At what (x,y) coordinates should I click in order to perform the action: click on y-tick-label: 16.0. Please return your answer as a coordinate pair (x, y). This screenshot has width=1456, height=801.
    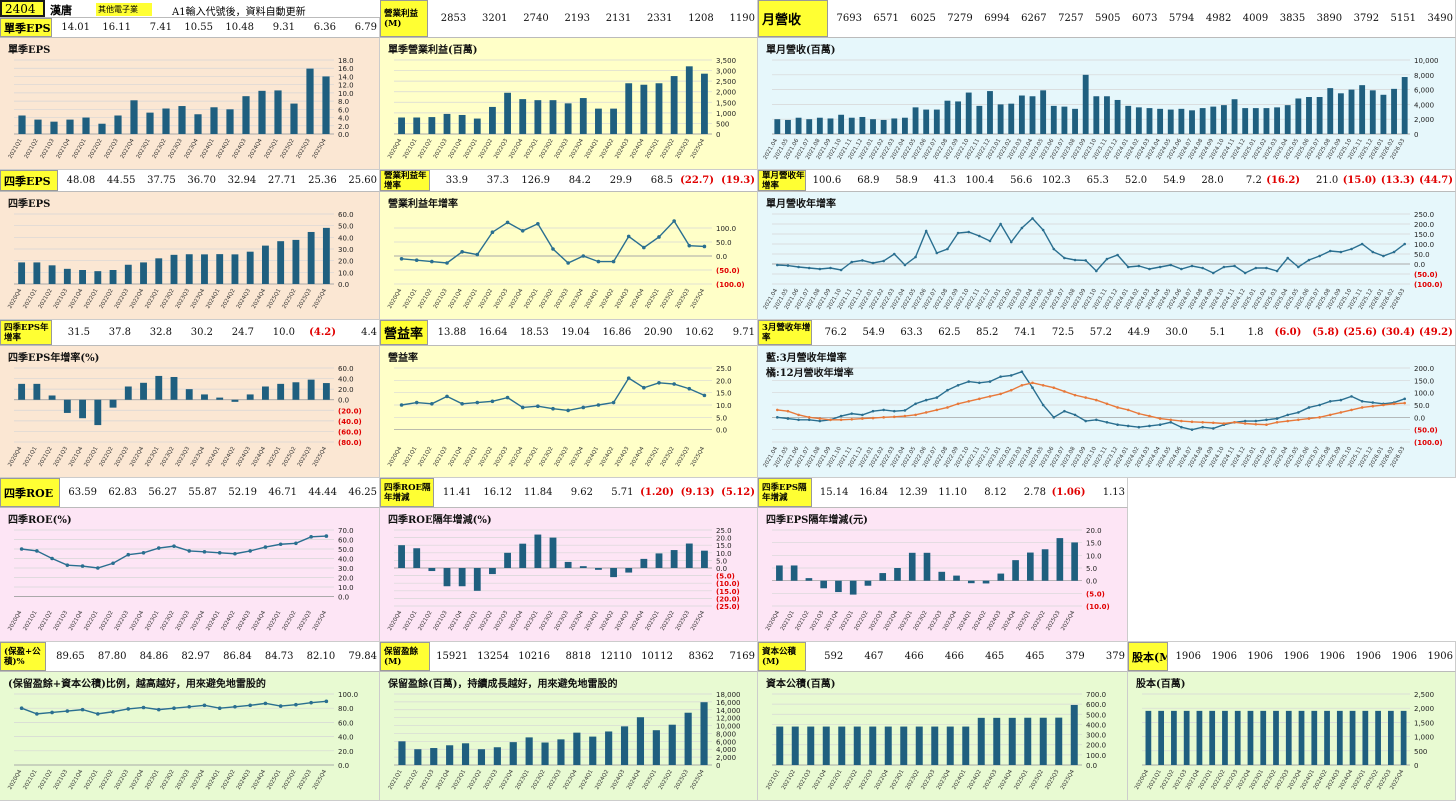
    Looking at the image, I should click on (346, 69).